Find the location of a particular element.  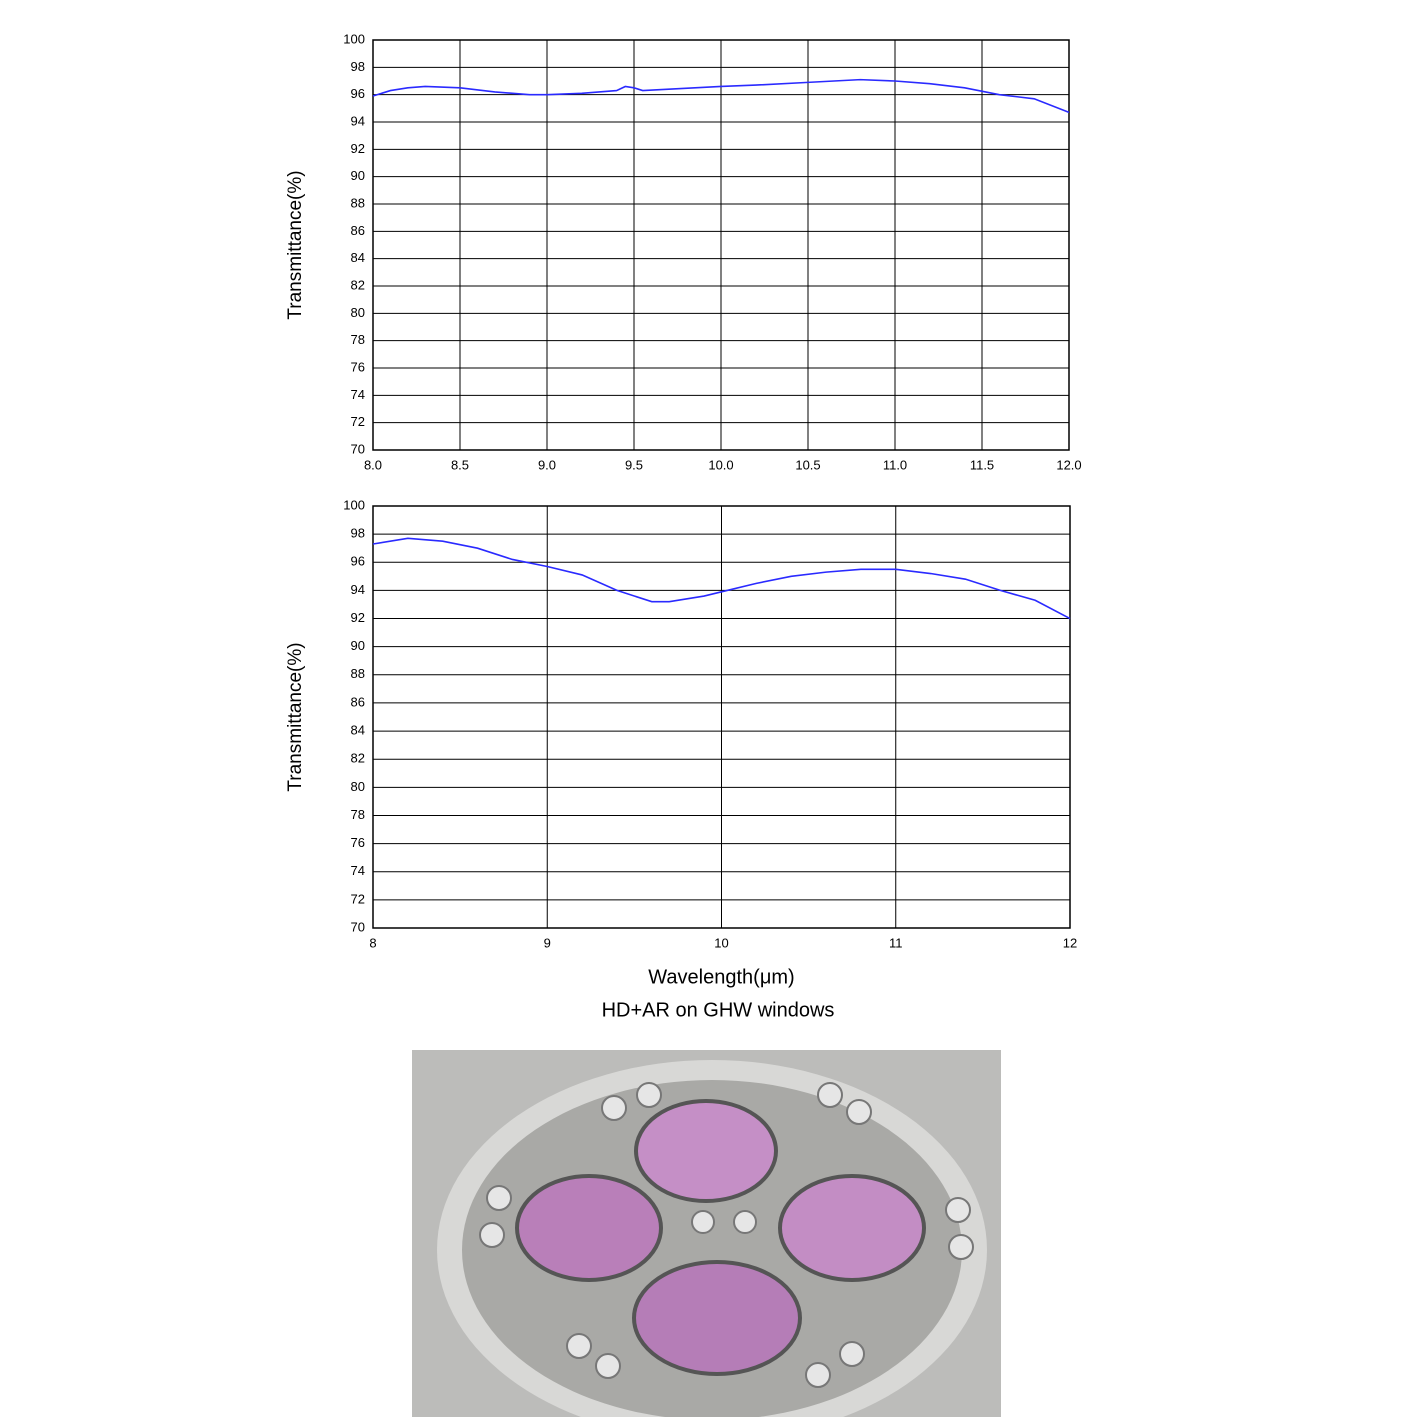

x-tick-label: 10 is located at coordinates (721, 942).